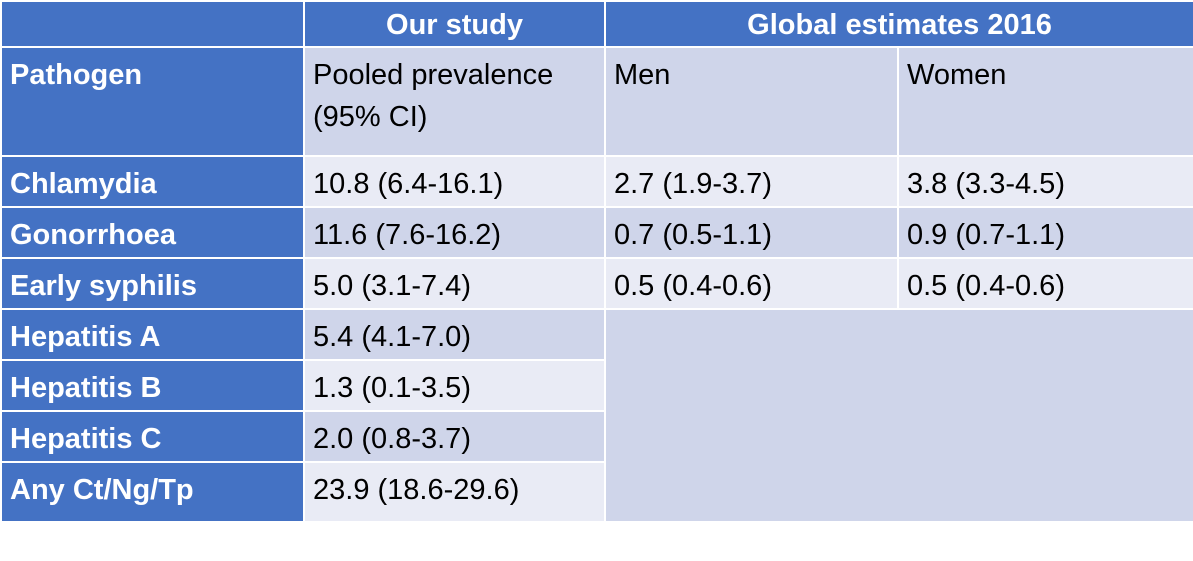 The width and height of the screenshot is (1193, 561). What do you see at coordinates (751, 101) in the screenshot?
I see `column-header: Men` at bounding box center [751, 101].